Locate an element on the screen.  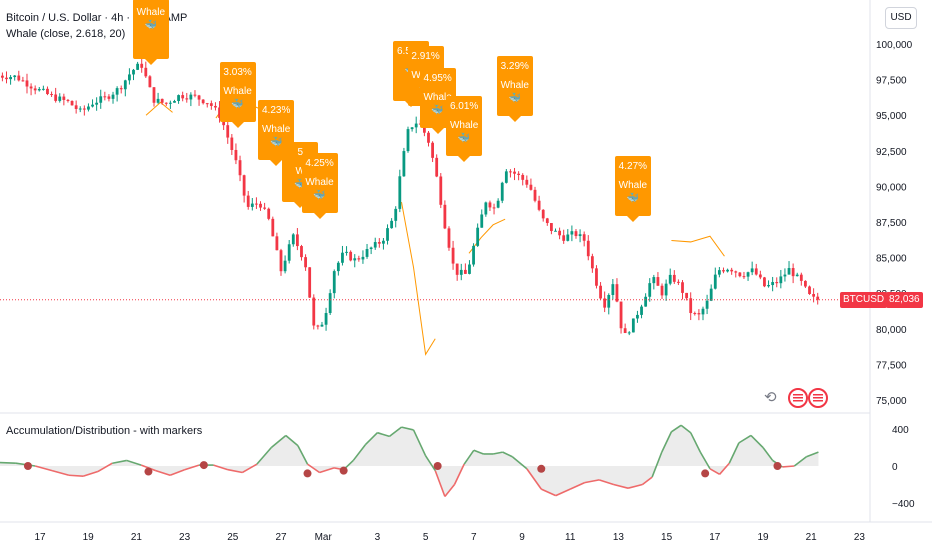
oscillator-axis: 400 0 −400 is located at coordinates (903, 467).